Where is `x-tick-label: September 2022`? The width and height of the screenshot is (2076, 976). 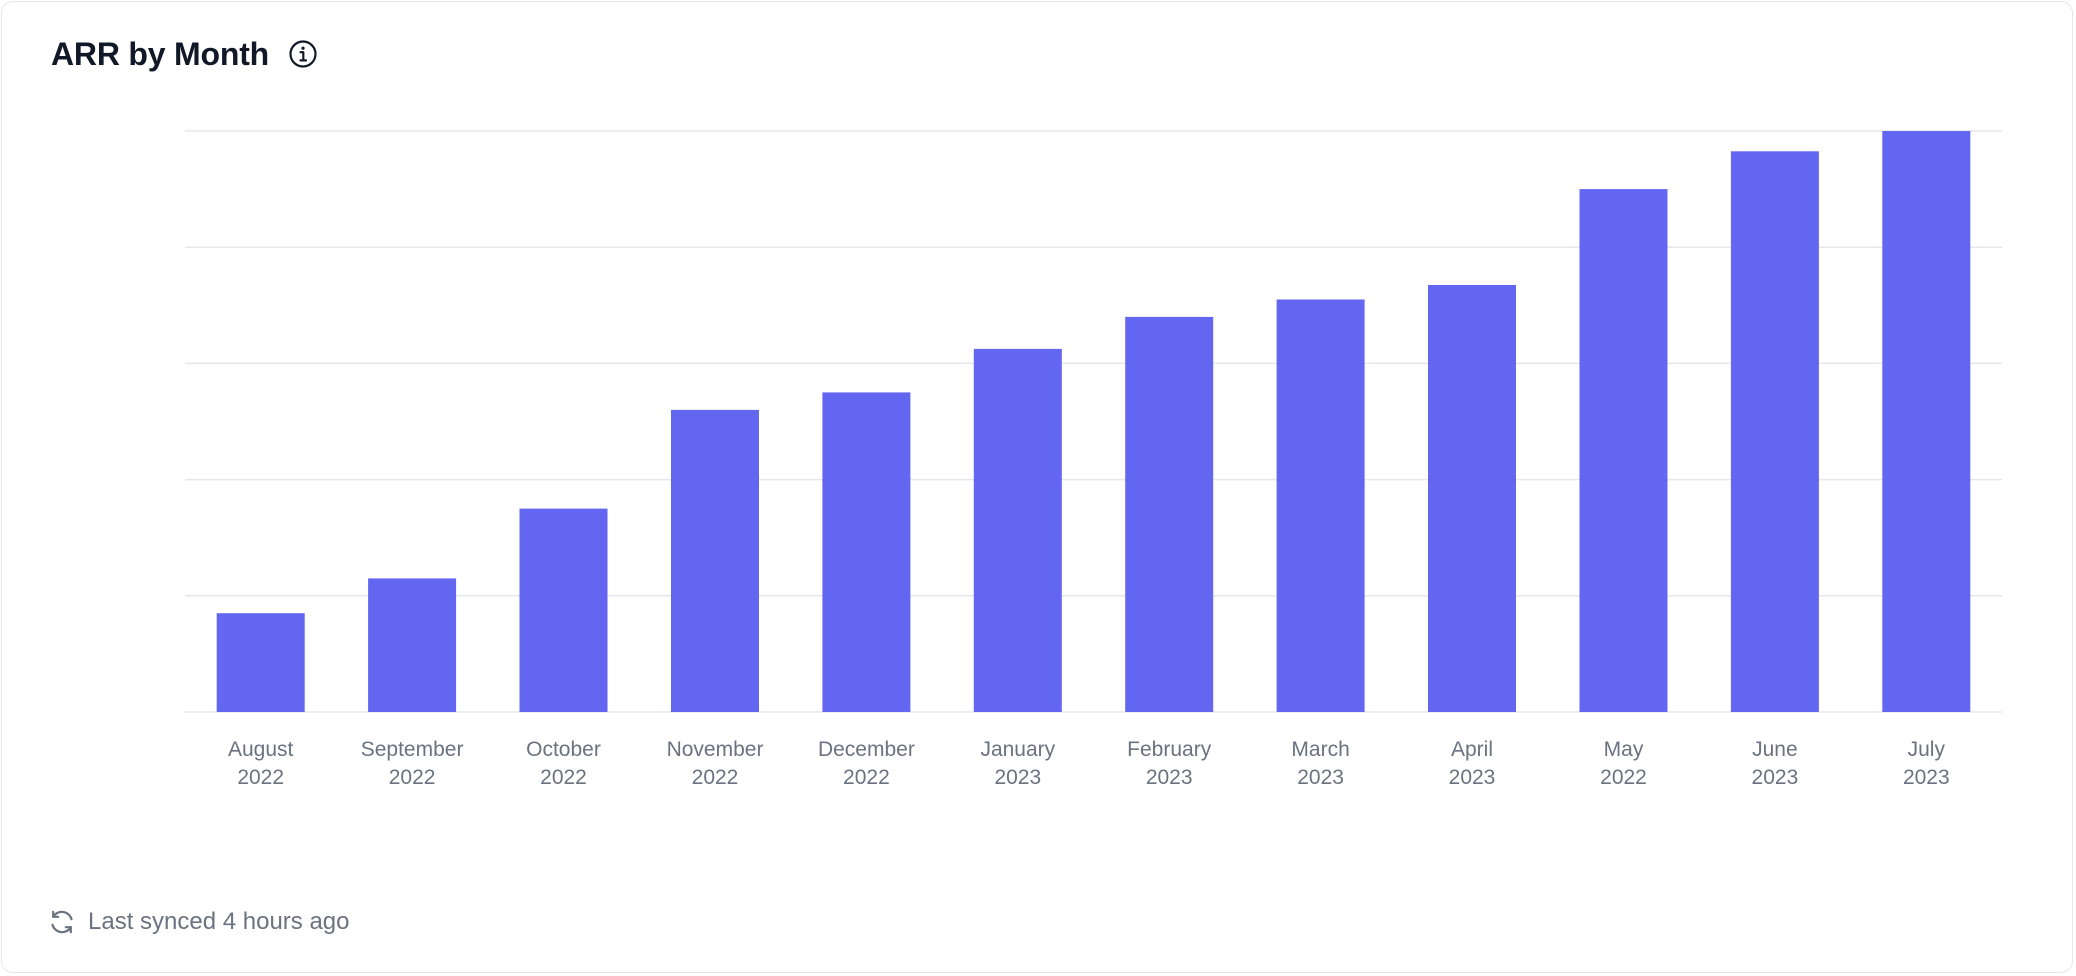
x-tick-label: September 2022 is located at coordinates (412, 763).